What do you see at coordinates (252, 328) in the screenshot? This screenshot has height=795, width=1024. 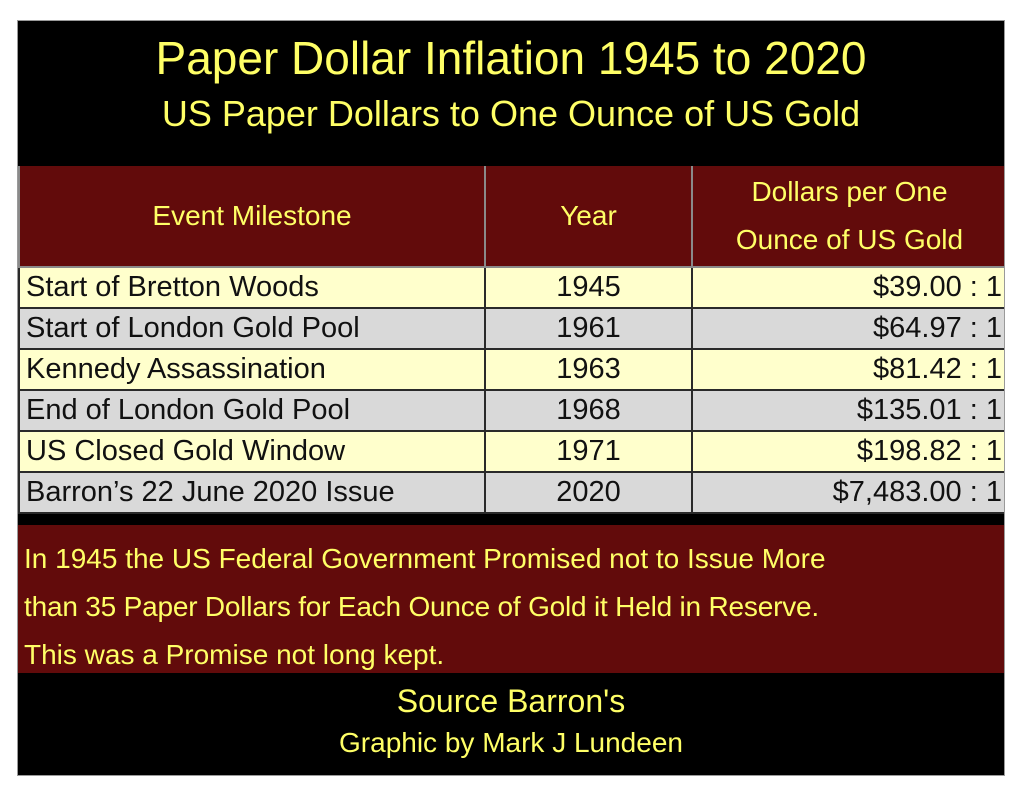 I see `event-cell: Start of London Gold Pool` at bounding box center [252, 328].